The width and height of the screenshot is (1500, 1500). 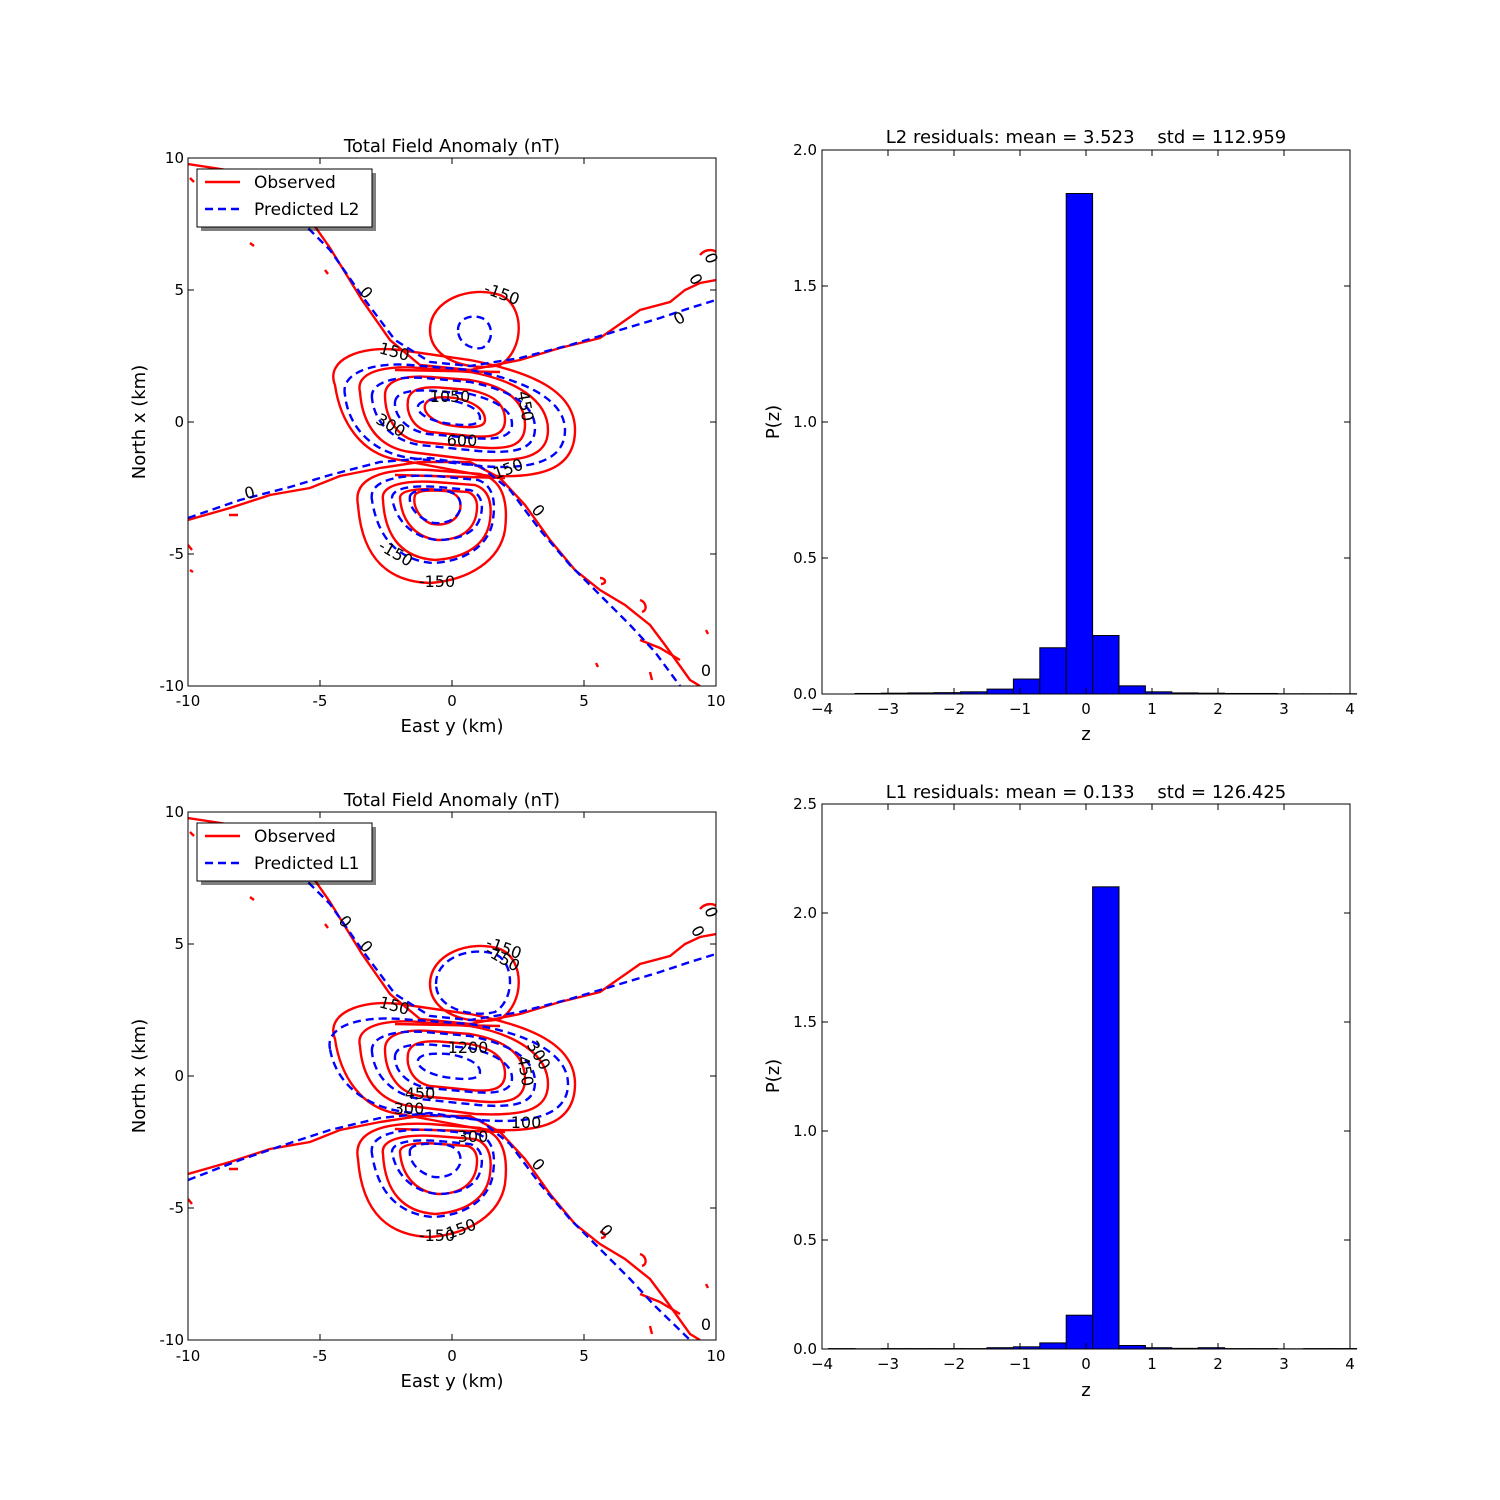 I want to click on x-axis-label: East y (km), so click(x=452, y=726).